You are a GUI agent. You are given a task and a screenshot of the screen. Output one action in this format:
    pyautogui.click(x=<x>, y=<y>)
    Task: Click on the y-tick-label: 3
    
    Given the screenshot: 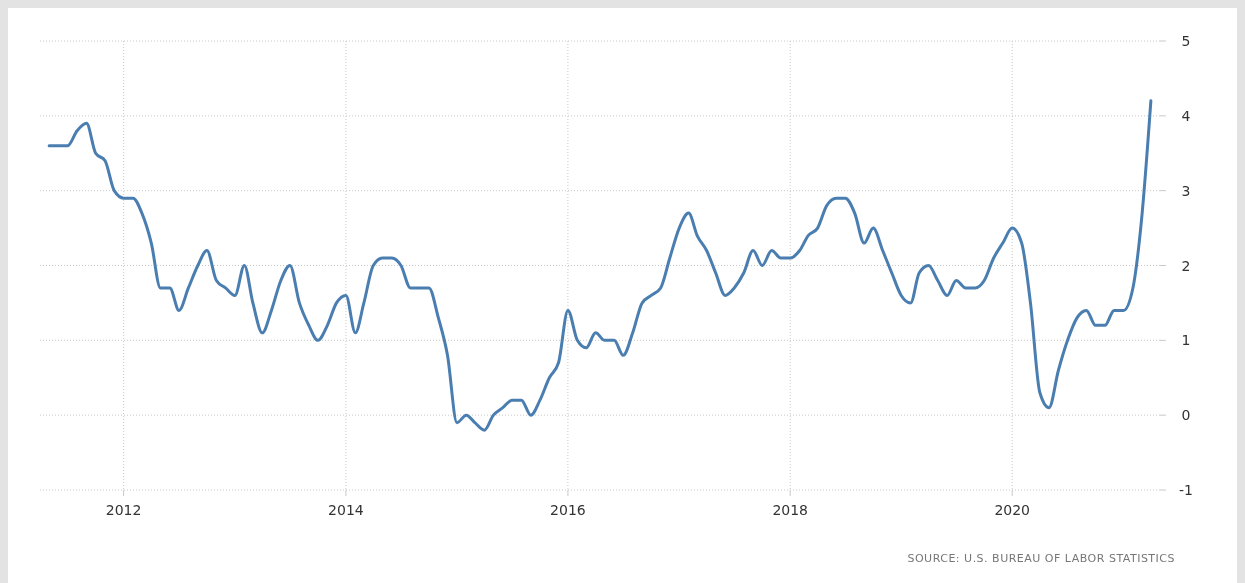 What is the action you would take?
    pyautogui.click(x=1186, y=190)
    